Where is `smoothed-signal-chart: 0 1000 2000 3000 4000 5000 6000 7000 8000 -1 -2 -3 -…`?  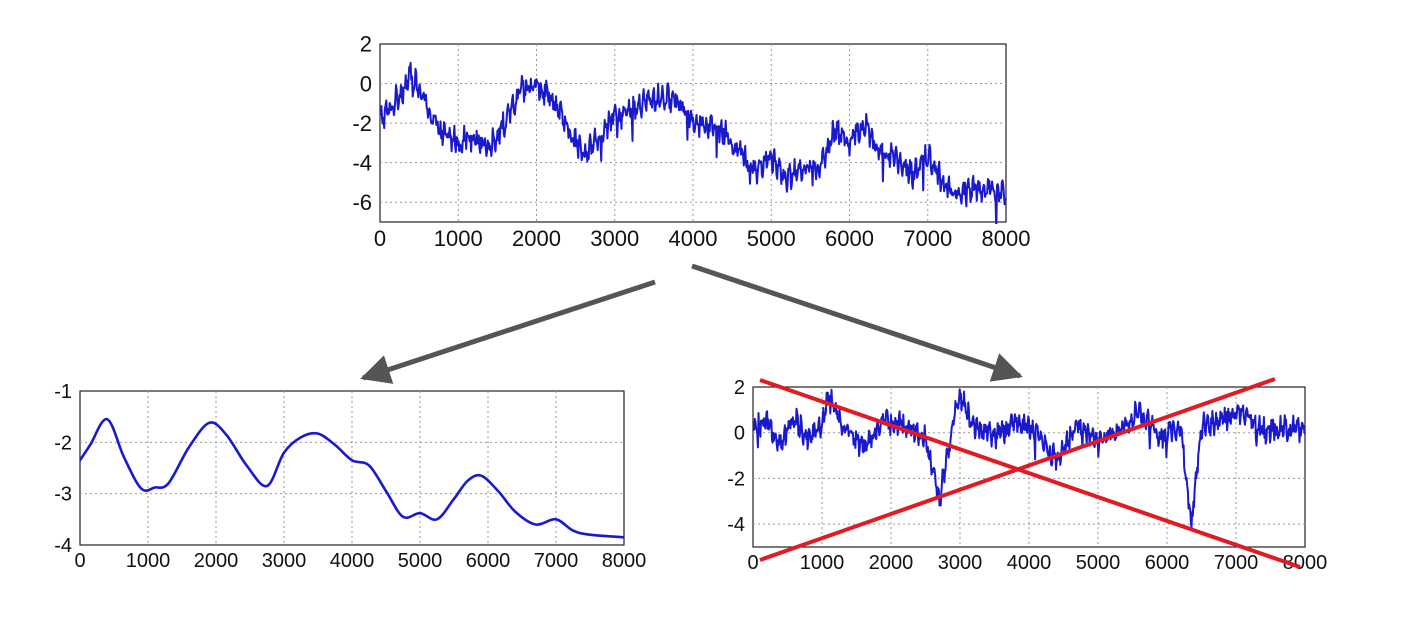 smoothed-signal-chart: 0 1000 2000 3000 4000 5000 6000 7000 8000 -1 -2 -3 -… is located at coordinates (350, 476).